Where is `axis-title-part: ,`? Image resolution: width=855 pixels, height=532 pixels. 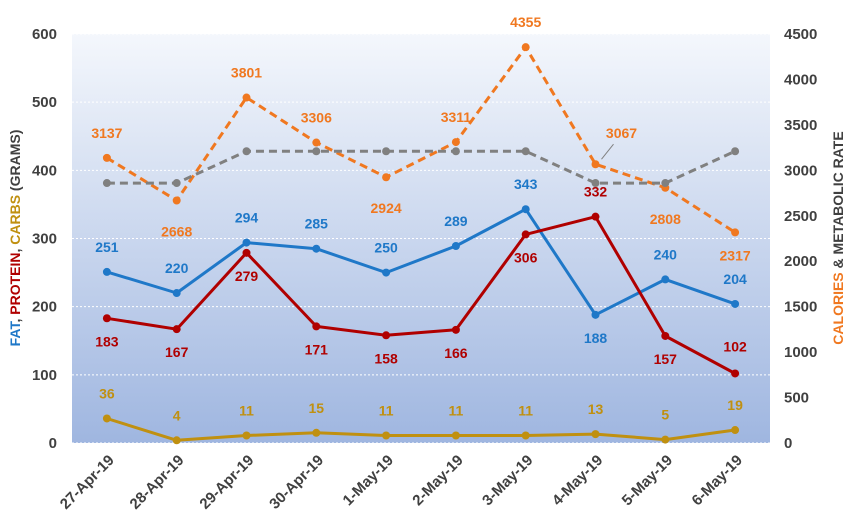
axis-title-part: , is located at coordinates (15, 249).